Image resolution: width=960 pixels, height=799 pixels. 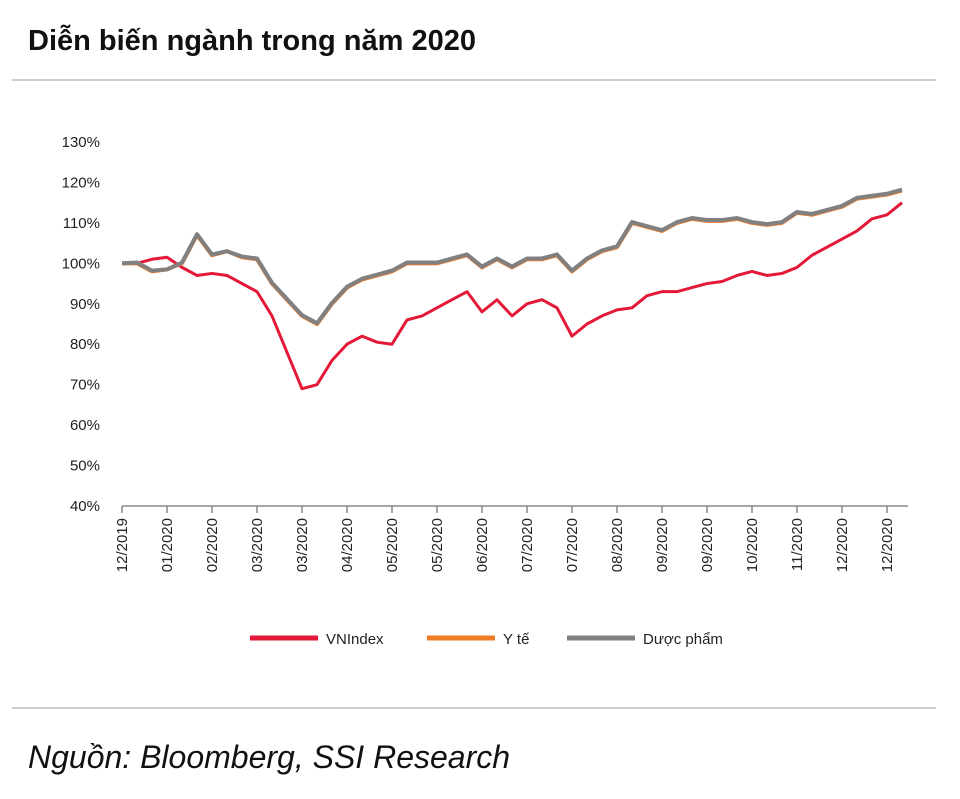 I want to click on y-tick-label: 130%, so click(x=81, y=142).